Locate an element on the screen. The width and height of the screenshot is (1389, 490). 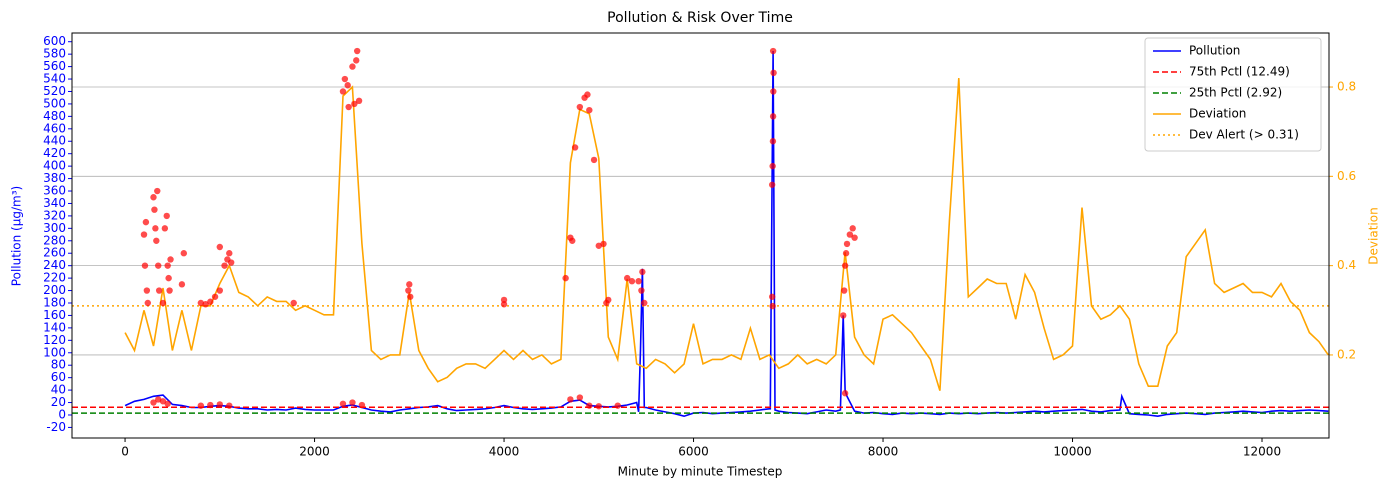
y-tick-label: 540 is located at coordinates (54, 79).